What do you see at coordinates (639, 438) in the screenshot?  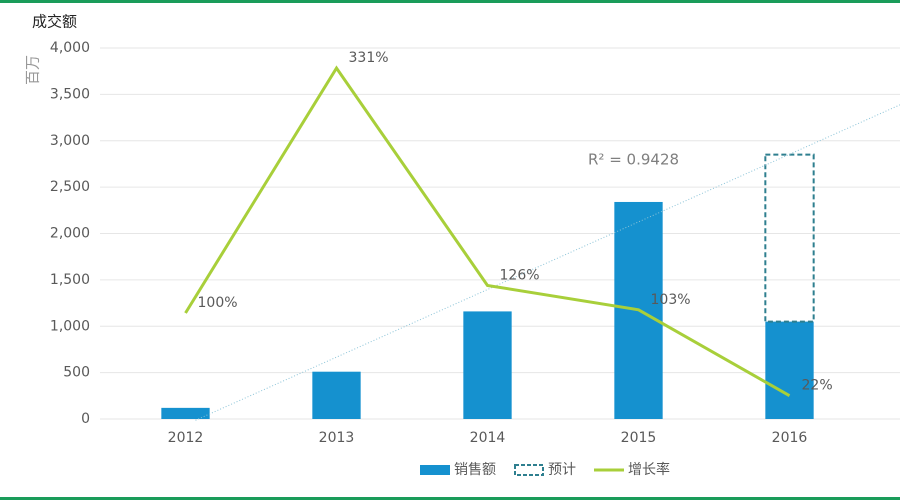 I see `x-tick-label: 2015` at bounding box center [639, 438].